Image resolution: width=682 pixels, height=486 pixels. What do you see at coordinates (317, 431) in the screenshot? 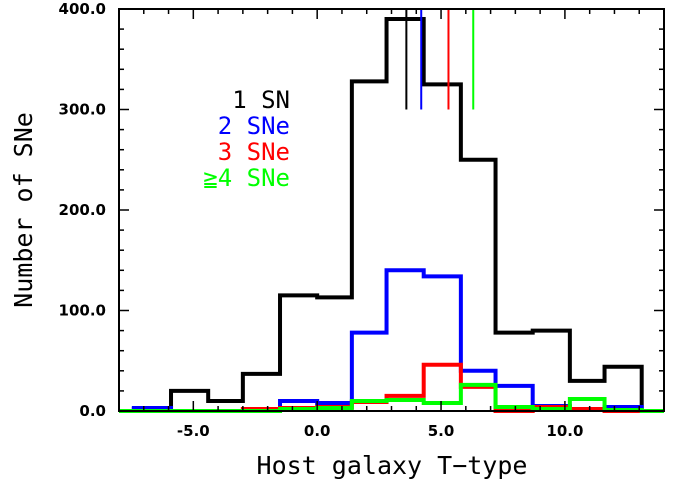
I see `x-tick-label: 0.0` at bounding box center [317, 431].